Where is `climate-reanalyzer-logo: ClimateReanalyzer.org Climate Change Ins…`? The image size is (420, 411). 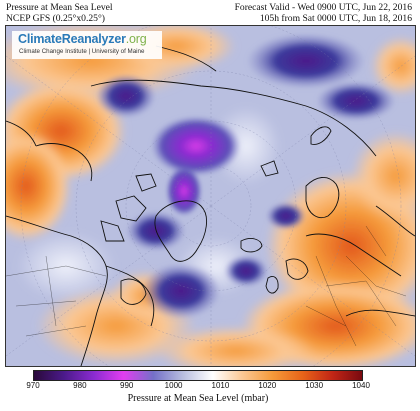 climate-reanalyzer-logo: ClimateReanalyzer.org Climate Change Ins… is located at coordinates (87, 45).